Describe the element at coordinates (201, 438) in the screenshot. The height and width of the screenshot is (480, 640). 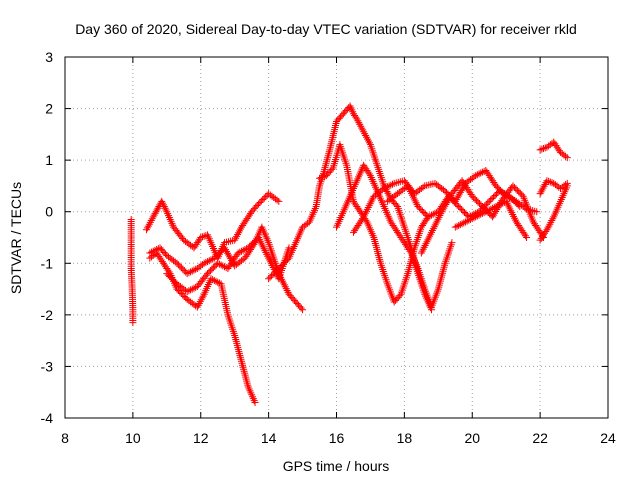
I see `x-tick-label: 12` at that location.